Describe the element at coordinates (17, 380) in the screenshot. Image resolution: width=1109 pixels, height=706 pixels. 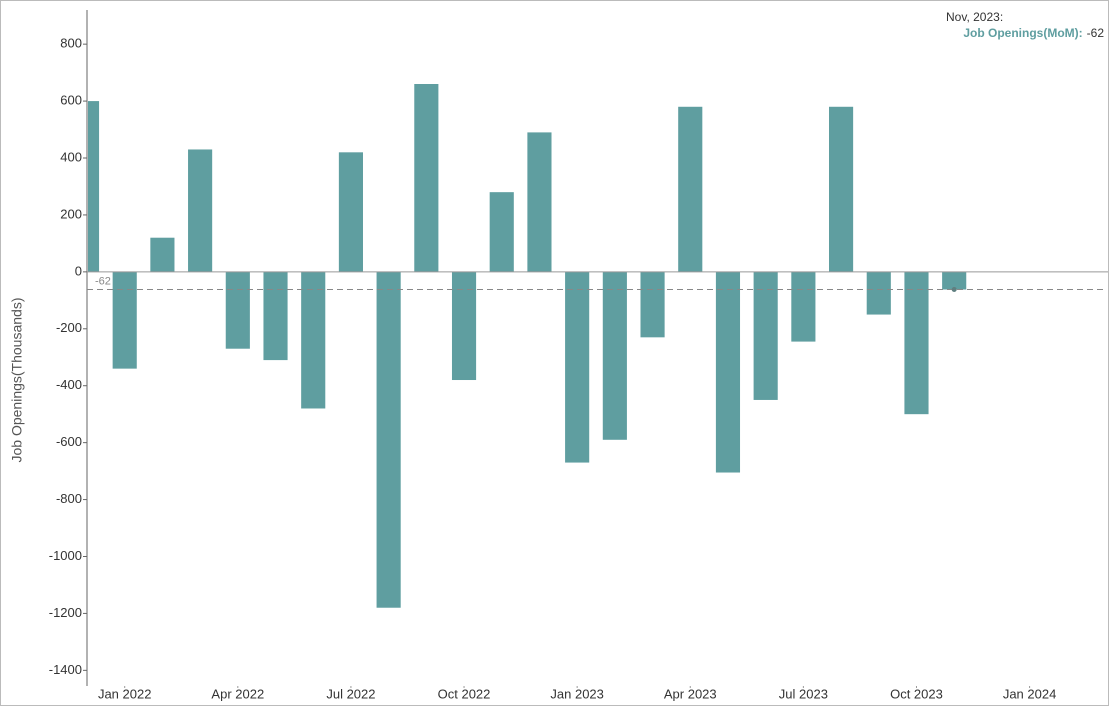
I see `y-axis-label: Job Openings(Thousands)` at that location.